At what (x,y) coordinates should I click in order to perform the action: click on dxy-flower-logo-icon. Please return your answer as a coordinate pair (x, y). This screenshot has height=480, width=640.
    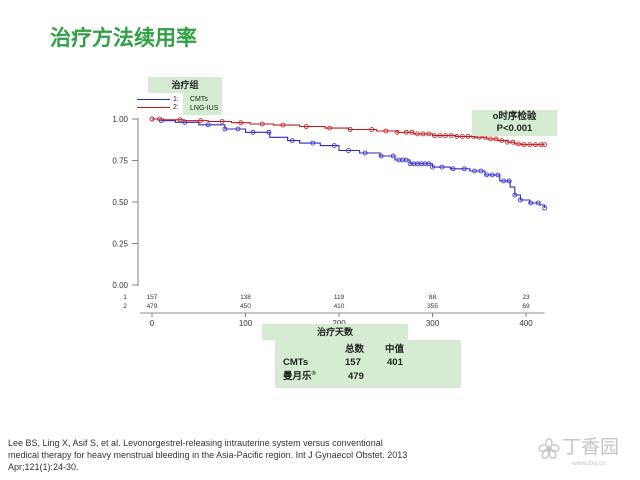
    Looking at the image, I should click on (549, 448).